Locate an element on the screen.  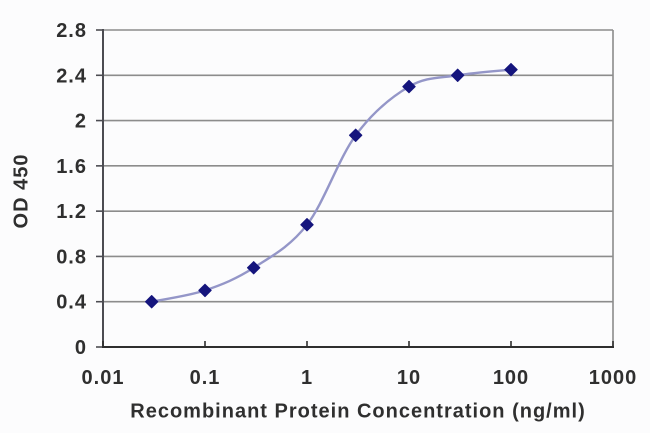
x-tick-label: 10 is located at coordinates (409, 378).